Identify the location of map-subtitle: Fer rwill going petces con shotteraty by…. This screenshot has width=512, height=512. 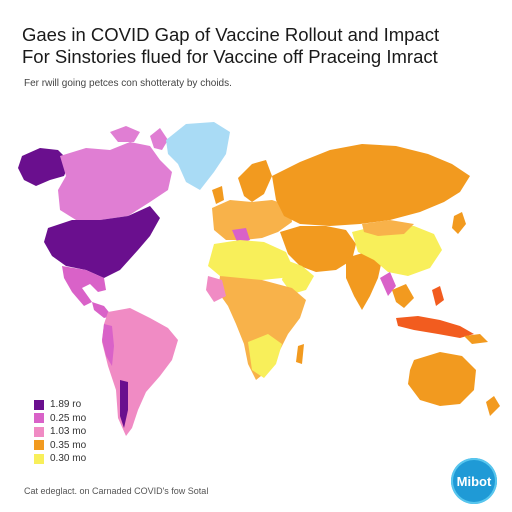
(128, 83).